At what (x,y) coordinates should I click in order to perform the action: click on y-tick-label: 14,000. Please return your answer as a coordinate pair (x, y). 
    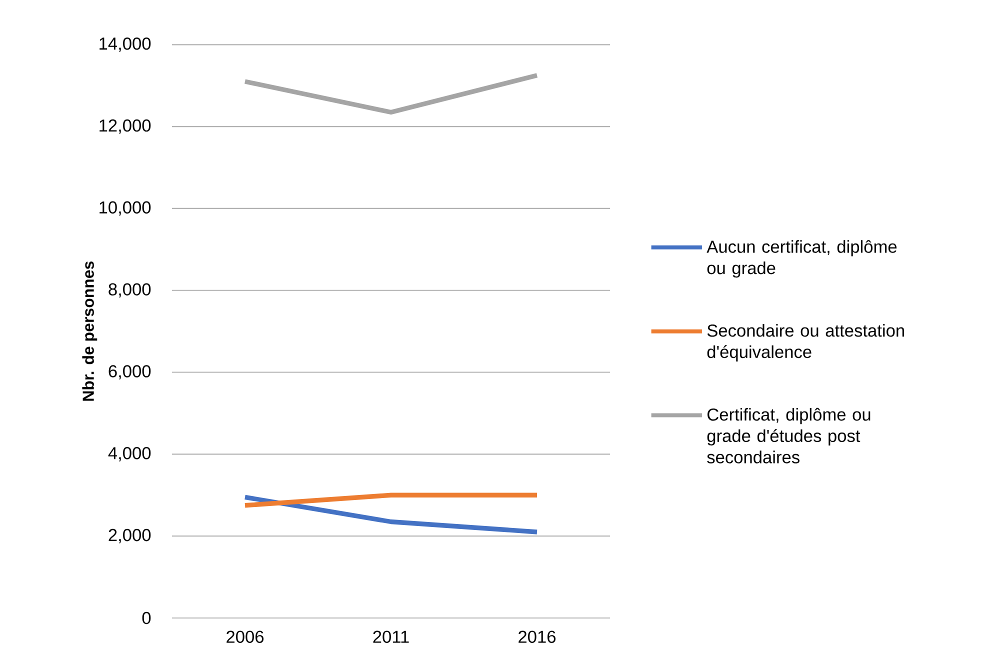
    Looking at the image, I should click on (125, 44).